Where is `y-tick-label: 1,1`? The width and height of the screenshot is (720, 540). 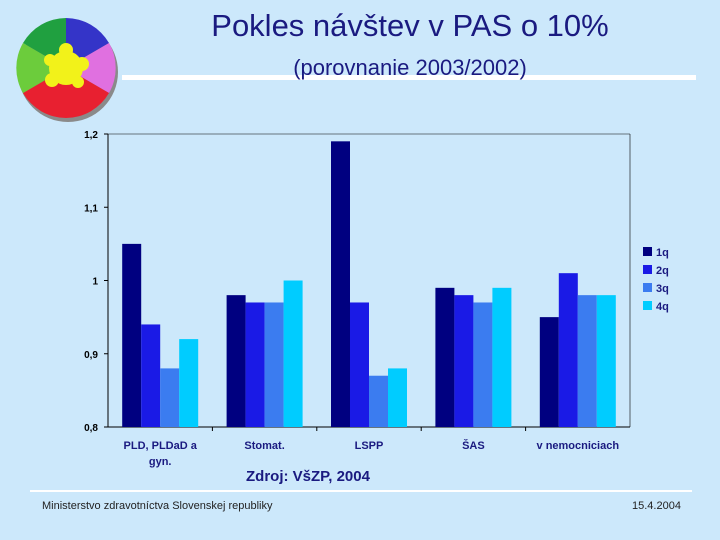 y-tick-label: 1,1 is located at coordinates (91, 208).